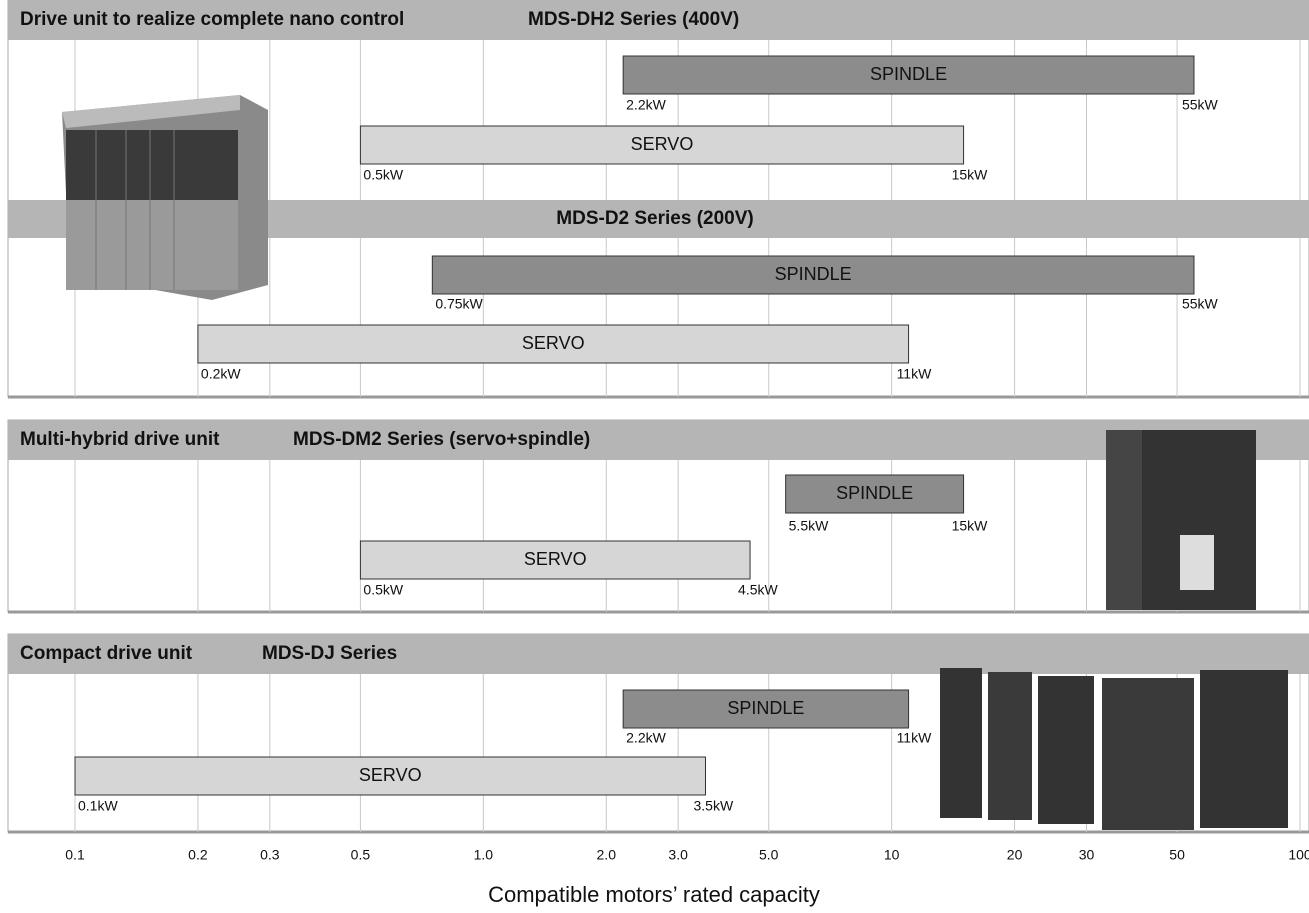  What do you see at coordinates (769, 855) in the screenshot?
I see `x-tick-label: 5.0` at bounding box center [769, 855].